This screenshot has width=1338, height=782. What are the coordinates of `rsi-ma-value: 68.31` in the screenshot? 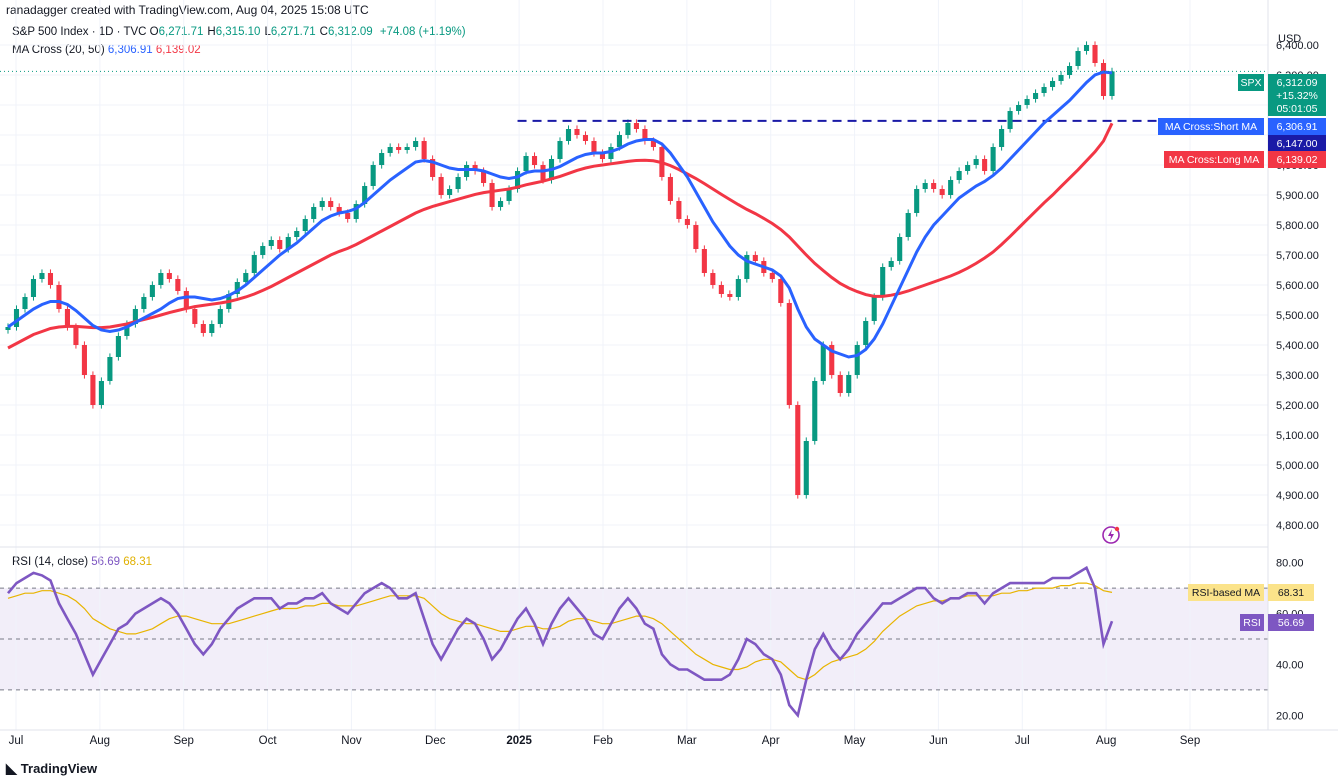 It's located at (138, 562).